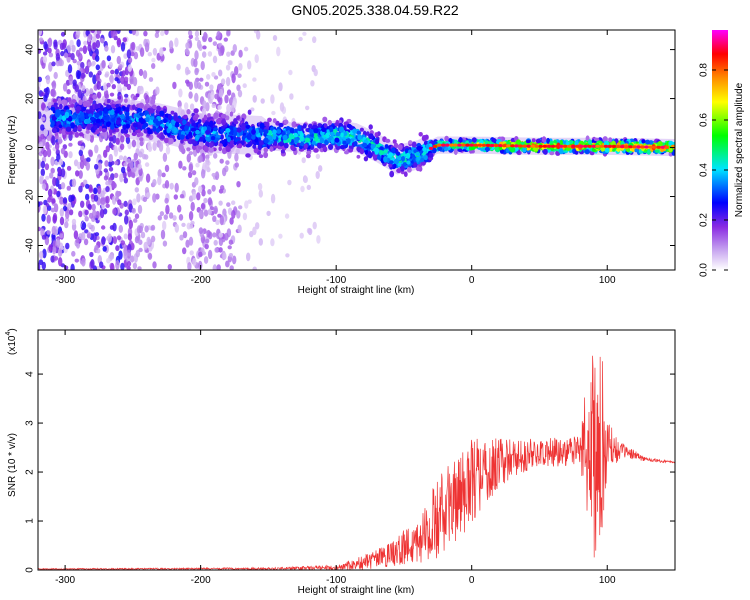 The width and height of the screenshot is (750, 600). Describe the element at coordinates (704, 70) in the screenshot. I see `colorbar-tick-label: 0.8` at that location.